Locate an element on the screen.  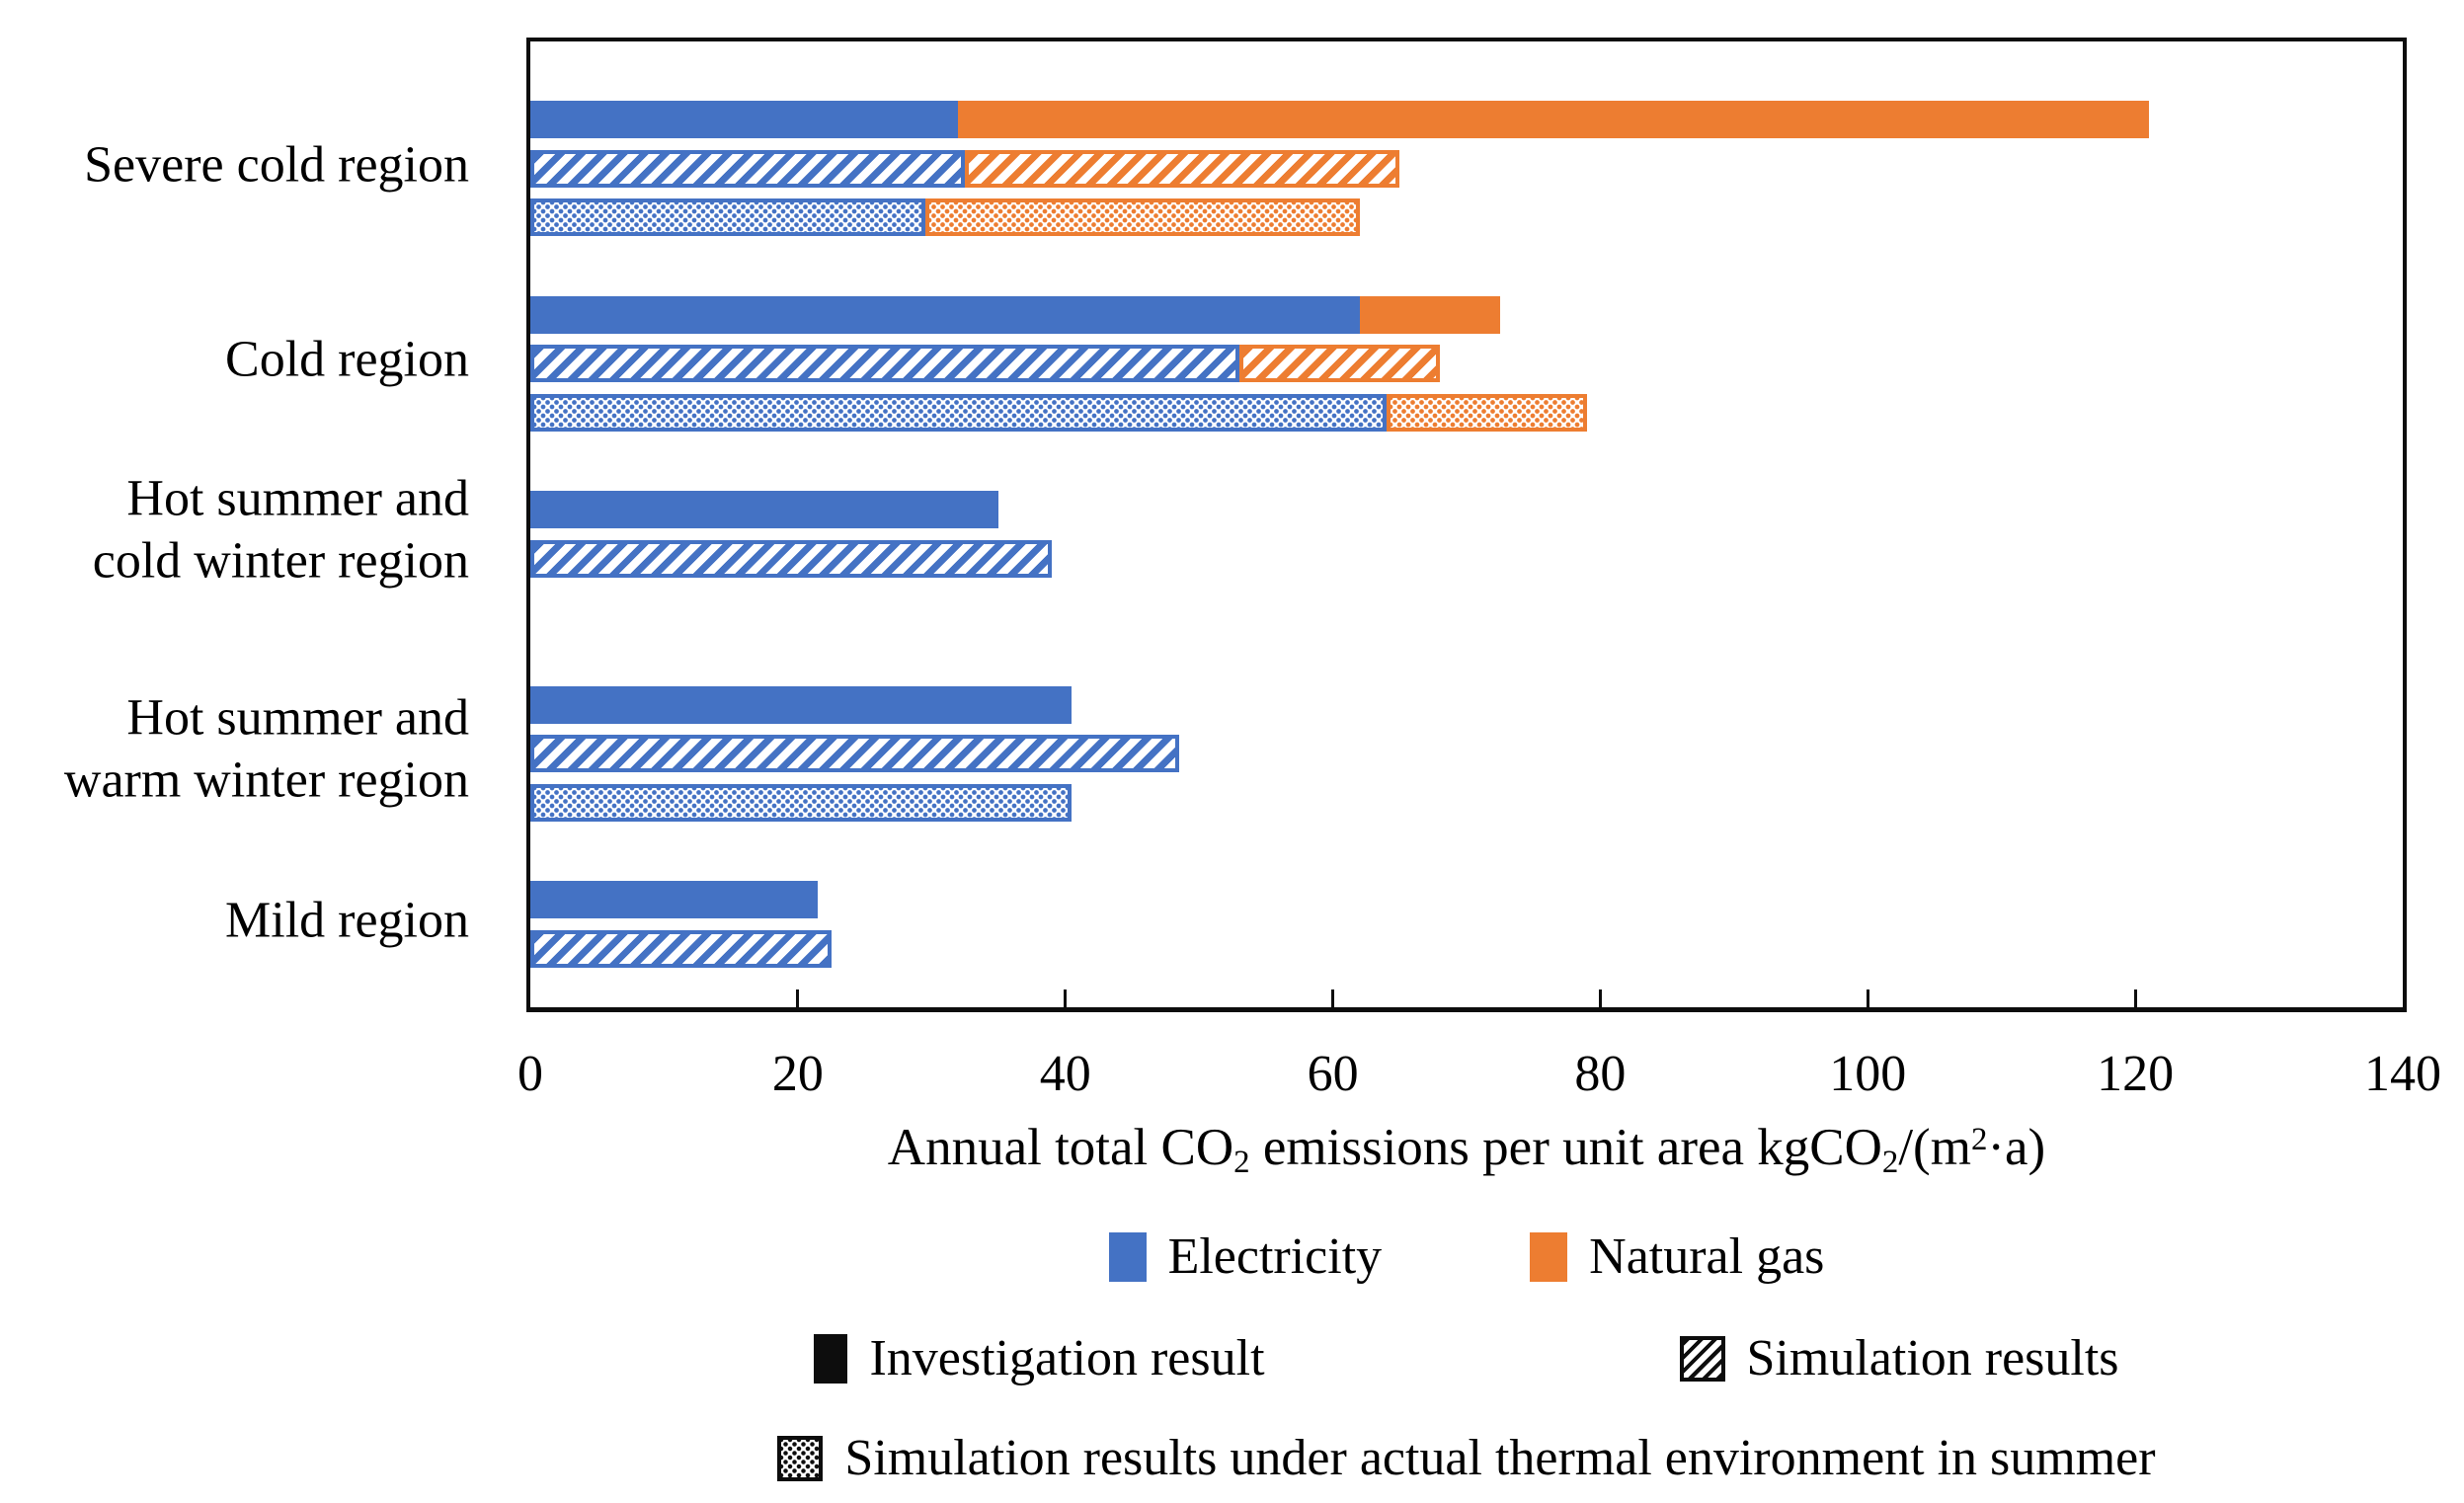
bar-severe-cold-simulation-actual-summer is located at coordinates (945, 217).